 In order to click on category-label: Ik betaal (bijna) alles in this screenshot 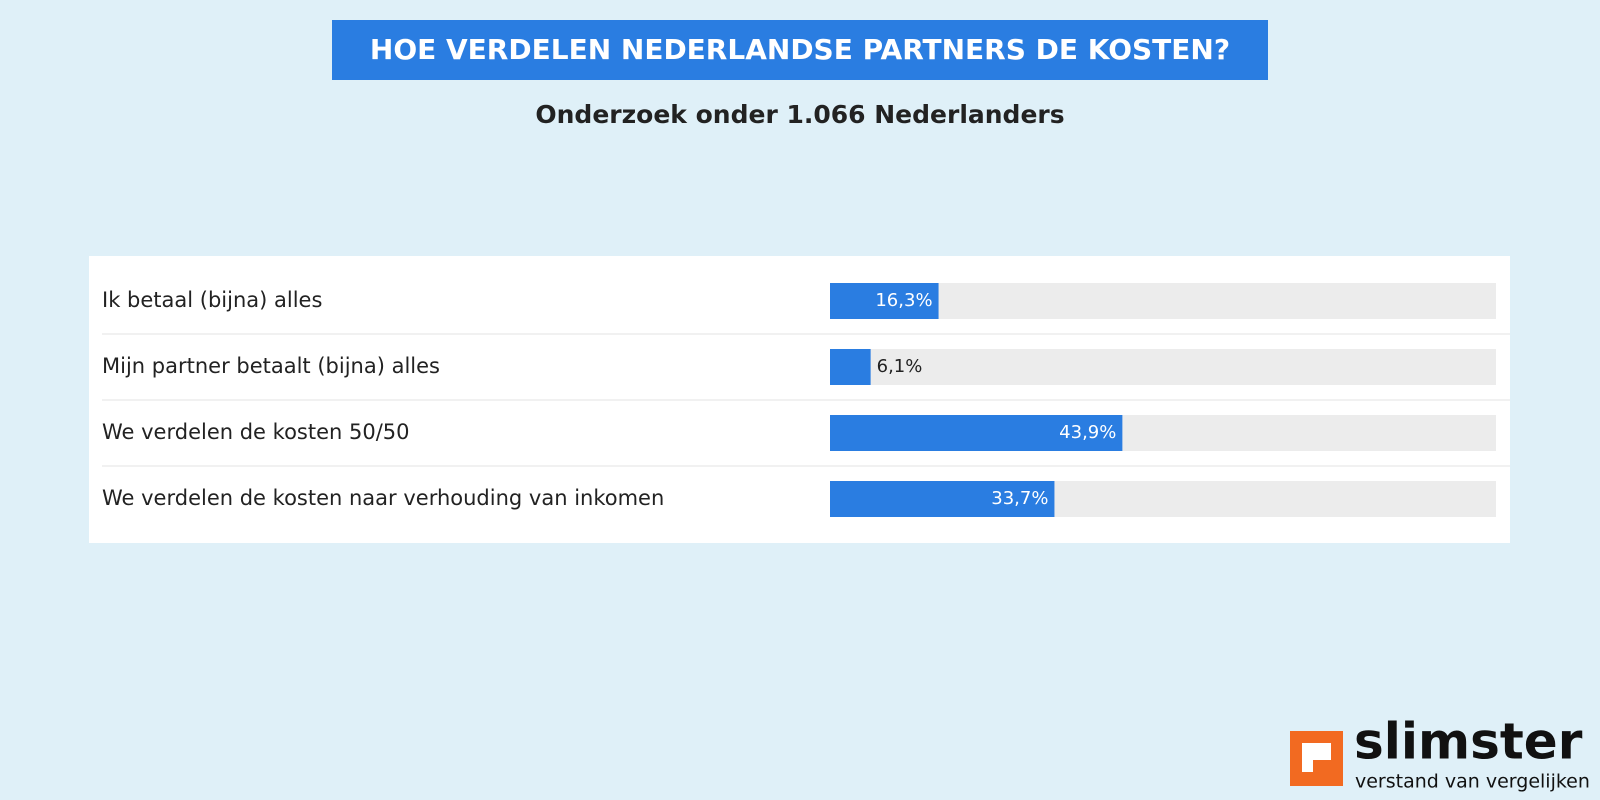, I will do `click(212, 300)`.